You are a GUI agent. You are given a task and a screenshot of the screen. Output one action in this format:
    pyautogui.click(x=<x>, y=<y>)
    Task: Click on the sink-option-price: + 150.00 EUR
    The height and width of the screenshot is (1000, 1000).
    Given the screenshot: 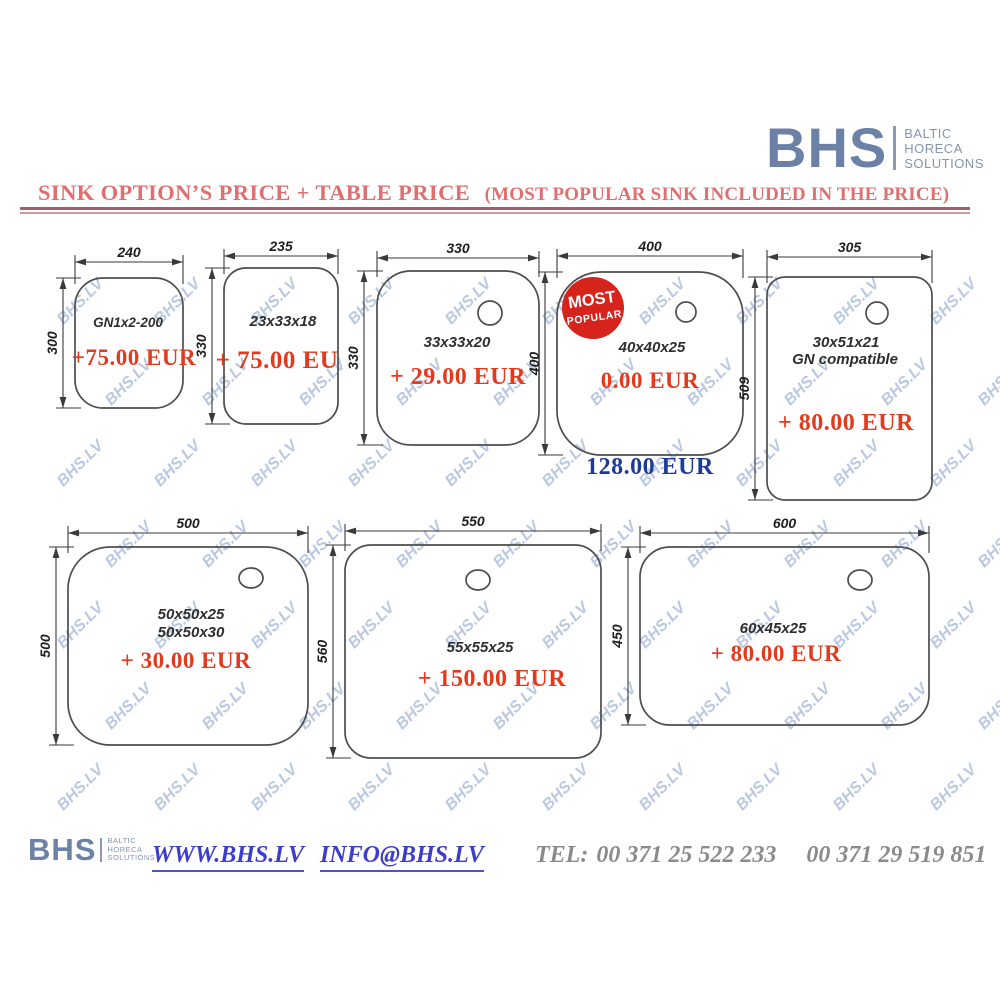 What is the action you would take?
    pyautogui.click(x=492, y=679)
    